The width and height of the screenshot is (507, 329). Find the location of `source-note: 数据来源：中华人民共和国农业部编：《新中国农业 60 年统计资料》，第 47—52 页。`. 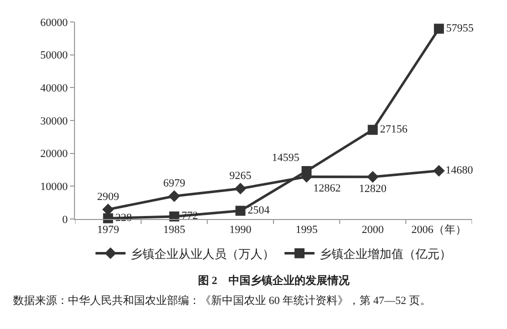

source-note: 数据来源：中华人民共和国农业部编：《新中国农业 60 年统计资料》，第 47—52 页。 is located at coordinates (222, 300).